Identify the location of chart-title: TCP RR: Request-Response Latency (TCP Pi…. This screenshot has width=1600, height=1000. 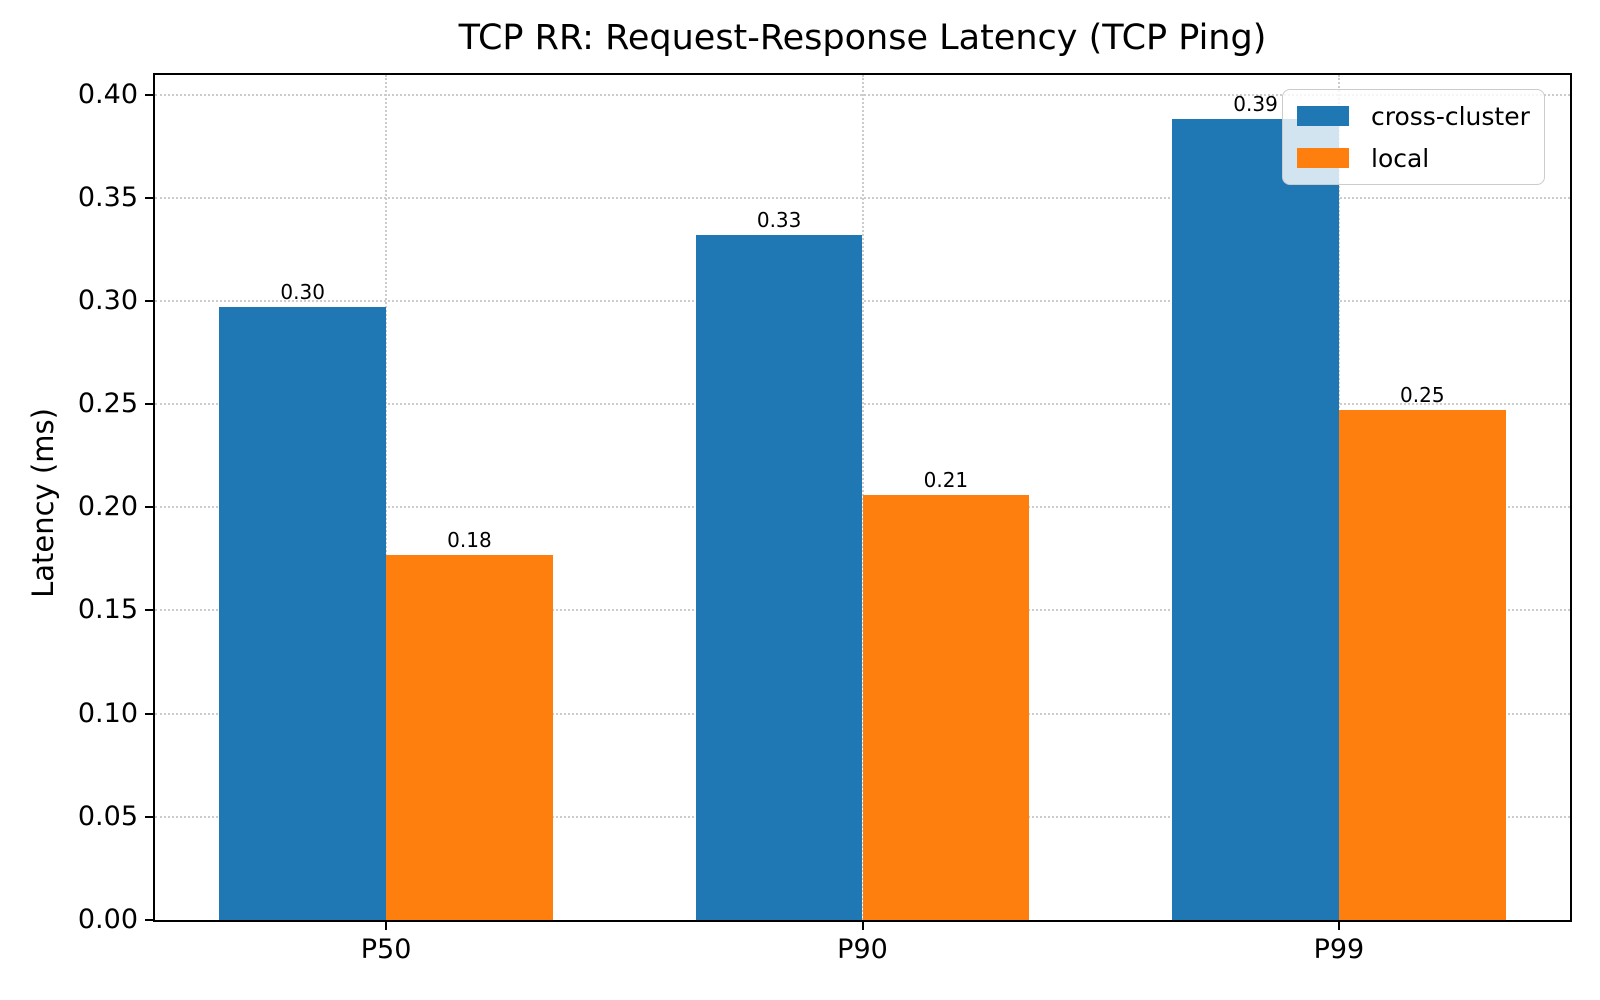
(862, 38).